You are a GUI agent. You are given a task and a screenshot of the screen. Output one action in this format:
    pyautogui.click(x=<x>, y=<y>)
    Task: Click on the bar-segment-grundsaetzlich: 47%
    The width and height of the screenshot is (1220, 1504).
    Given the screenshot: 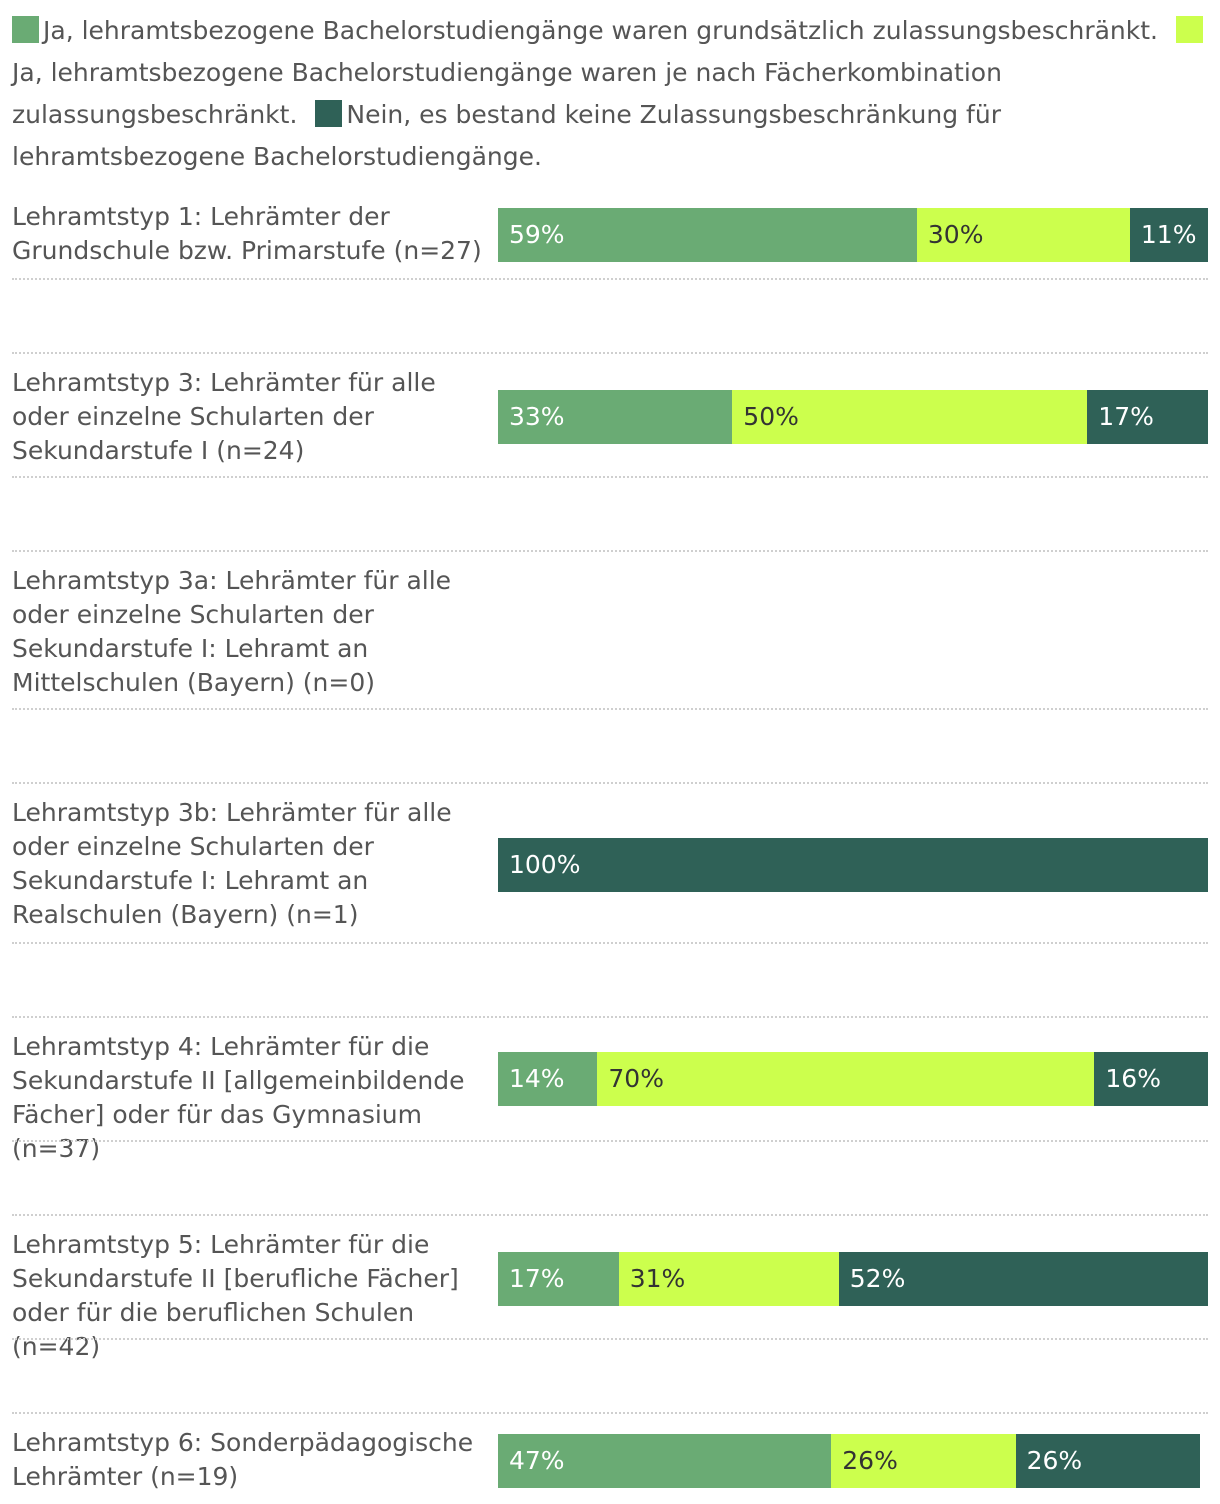 What is the action you would take?
    pyautogui.click(x=665, y=1461)
    